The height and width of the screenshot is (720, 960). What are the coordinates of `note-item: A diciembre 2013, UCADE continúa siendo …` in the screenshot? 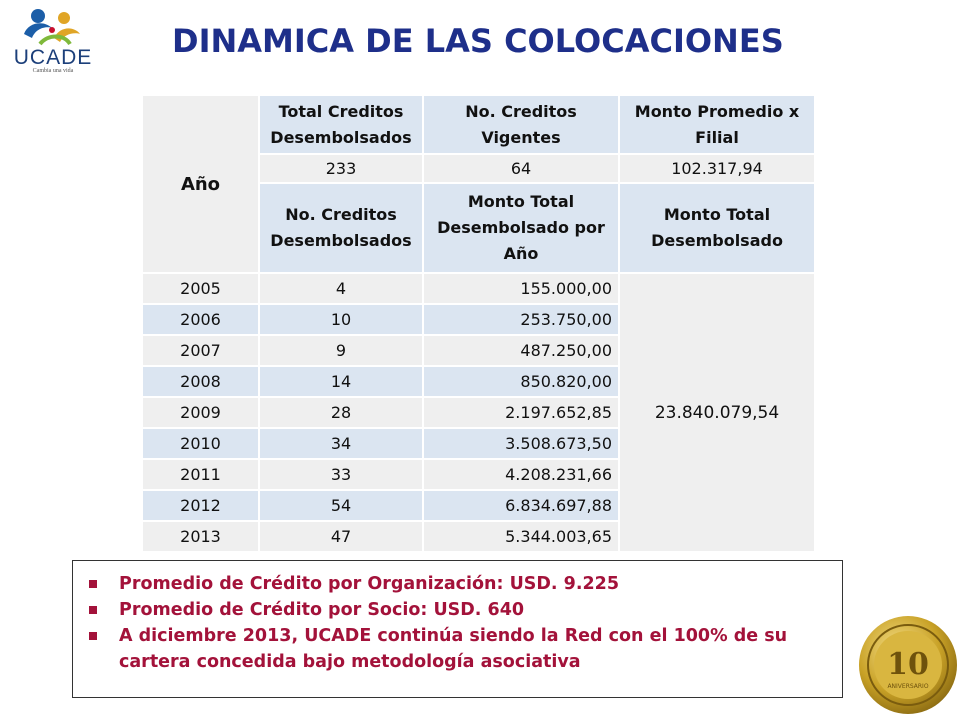 It's located at (459, 649).